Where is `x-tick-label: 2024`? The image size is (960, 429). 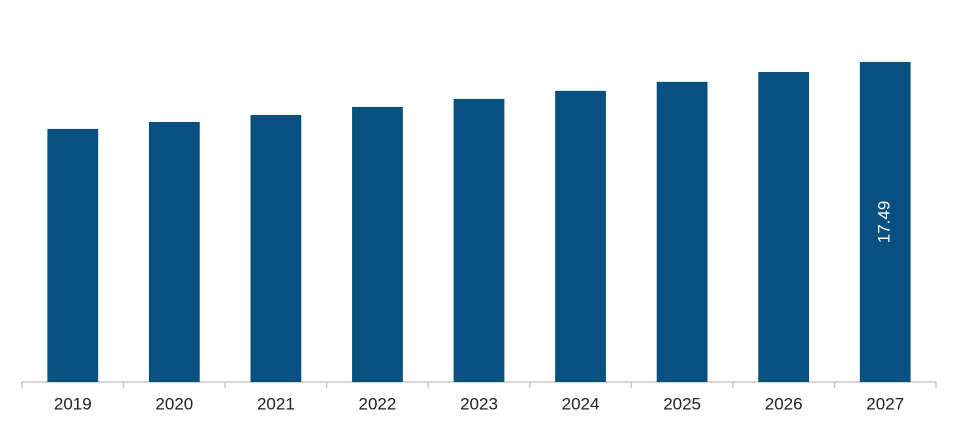 x-tick-label: 2024 is located at coordinates (581, 403).